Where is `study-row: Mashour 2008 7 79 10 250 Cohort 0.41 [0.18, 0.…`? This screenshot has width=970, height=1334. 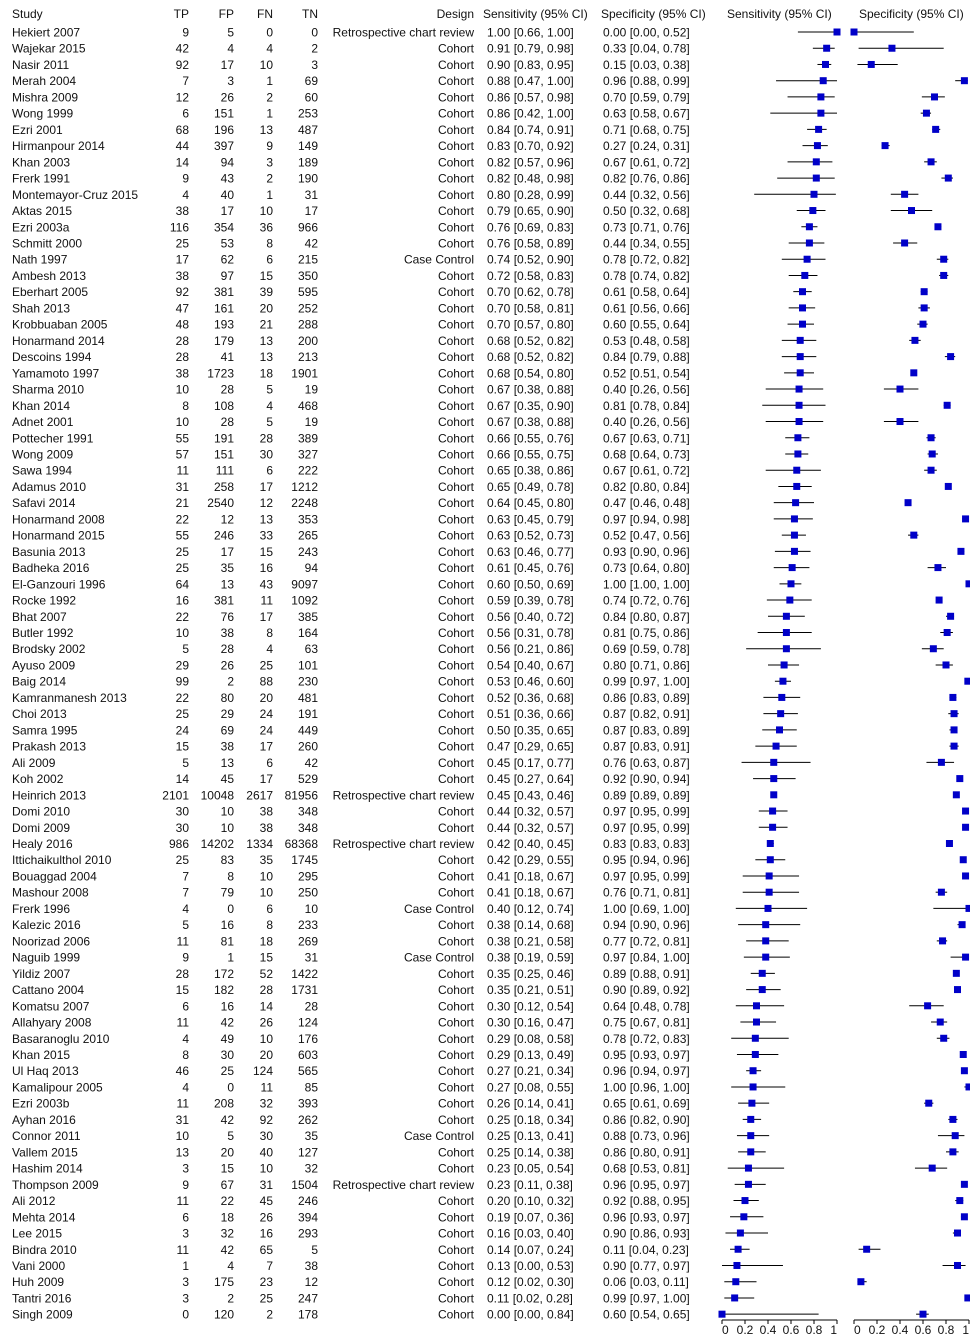 study-row: Mashour 2008 7 79 10 250 Cohort 0.41 [0.18, 0.… is located at coordinates (480, 893).